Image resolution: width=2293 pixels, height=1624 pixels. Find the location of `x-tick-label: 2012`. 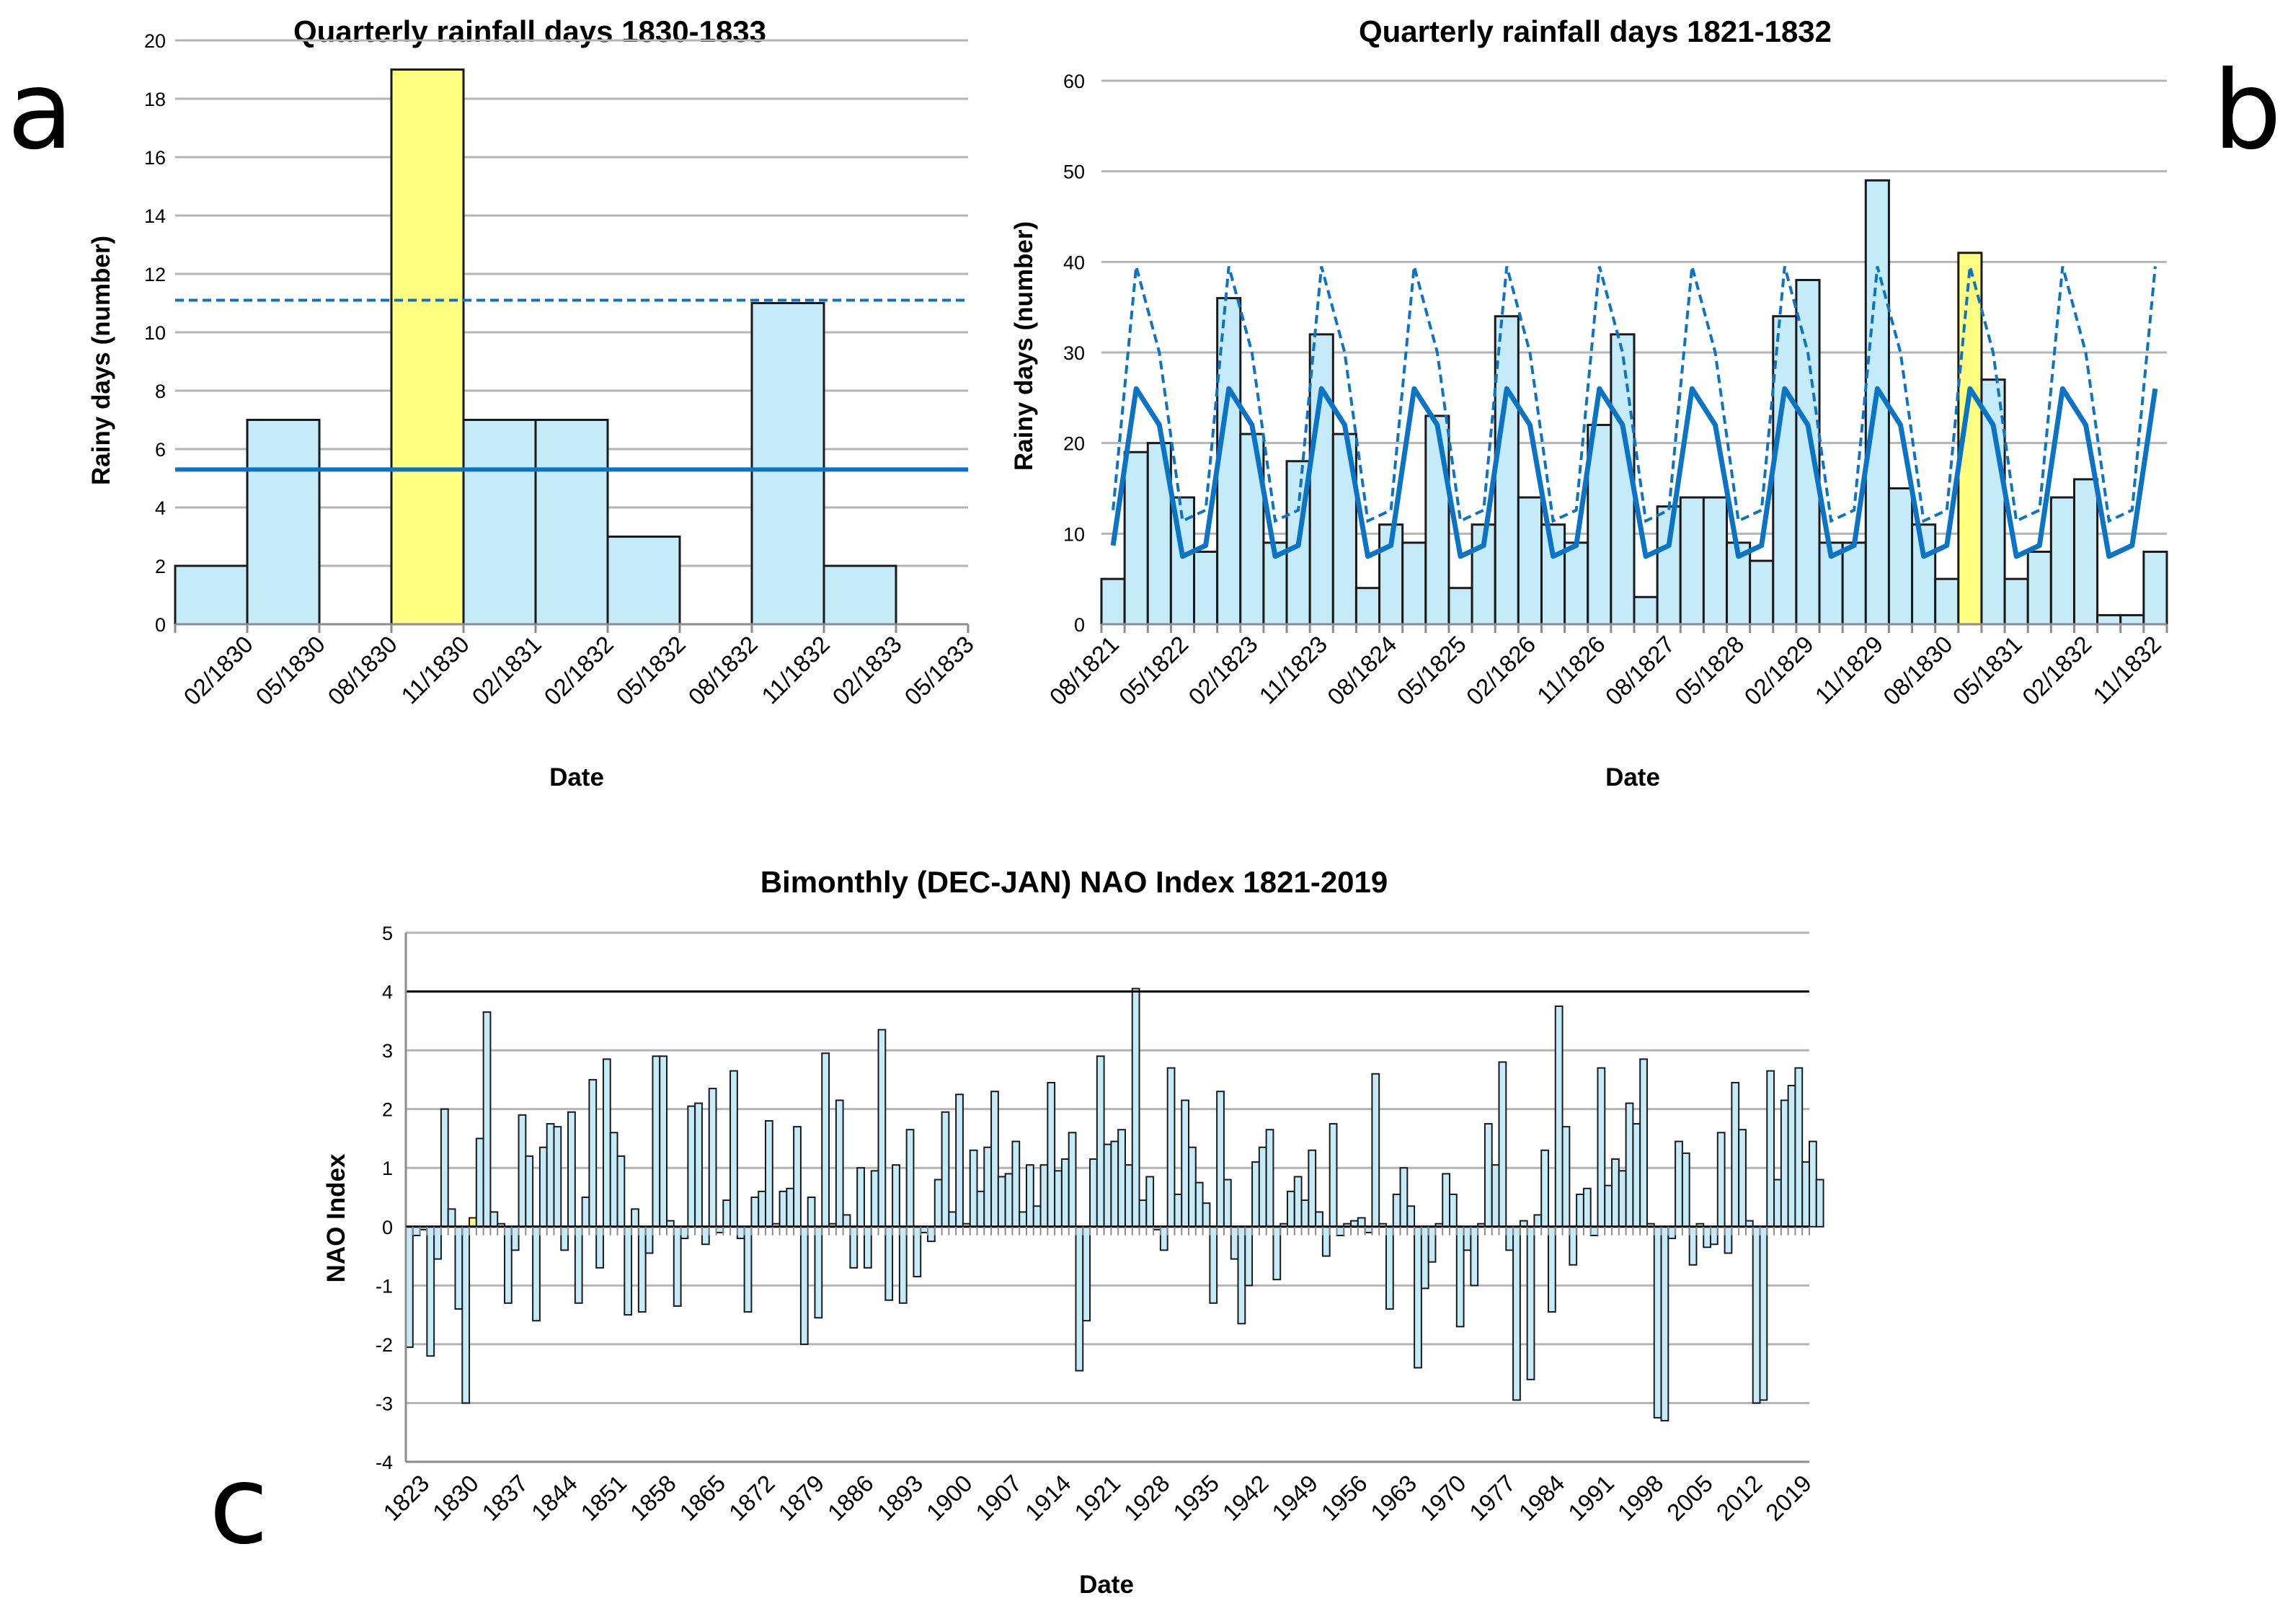

x-tick-label: 2012 is located at coordinates (1739, 1498).